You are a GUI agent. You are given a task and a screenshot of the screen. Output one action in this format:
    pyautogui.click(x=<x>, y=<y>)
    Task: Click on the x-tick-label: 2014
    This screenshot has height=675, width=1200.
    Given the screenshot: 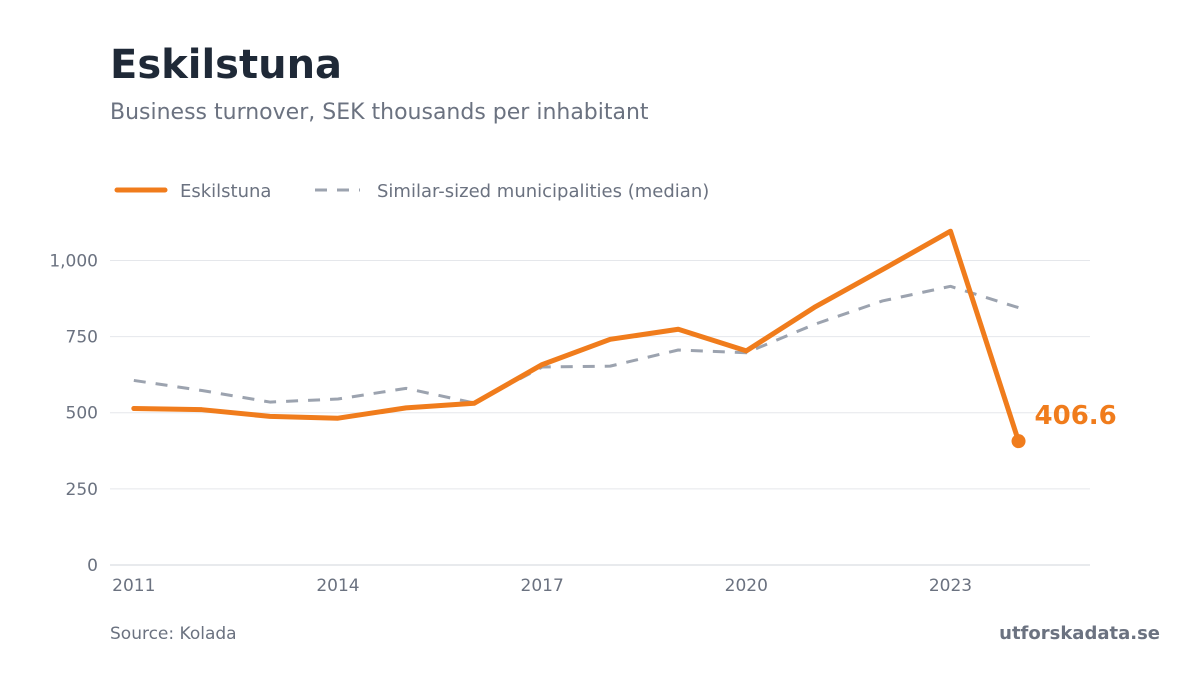 What is the action you would take?
    pyautogui.click(x=337, y=586)
    